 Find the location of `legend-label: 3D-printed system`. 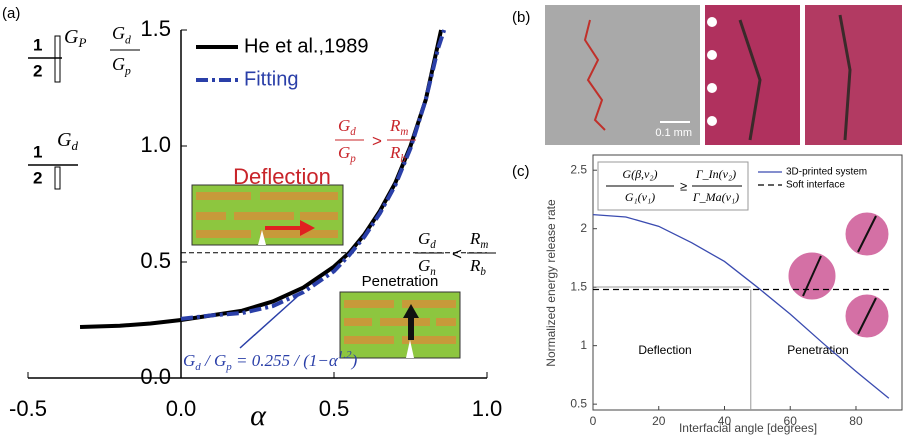

legend-label: 3D-printed system is located at coordinates (826, 172).